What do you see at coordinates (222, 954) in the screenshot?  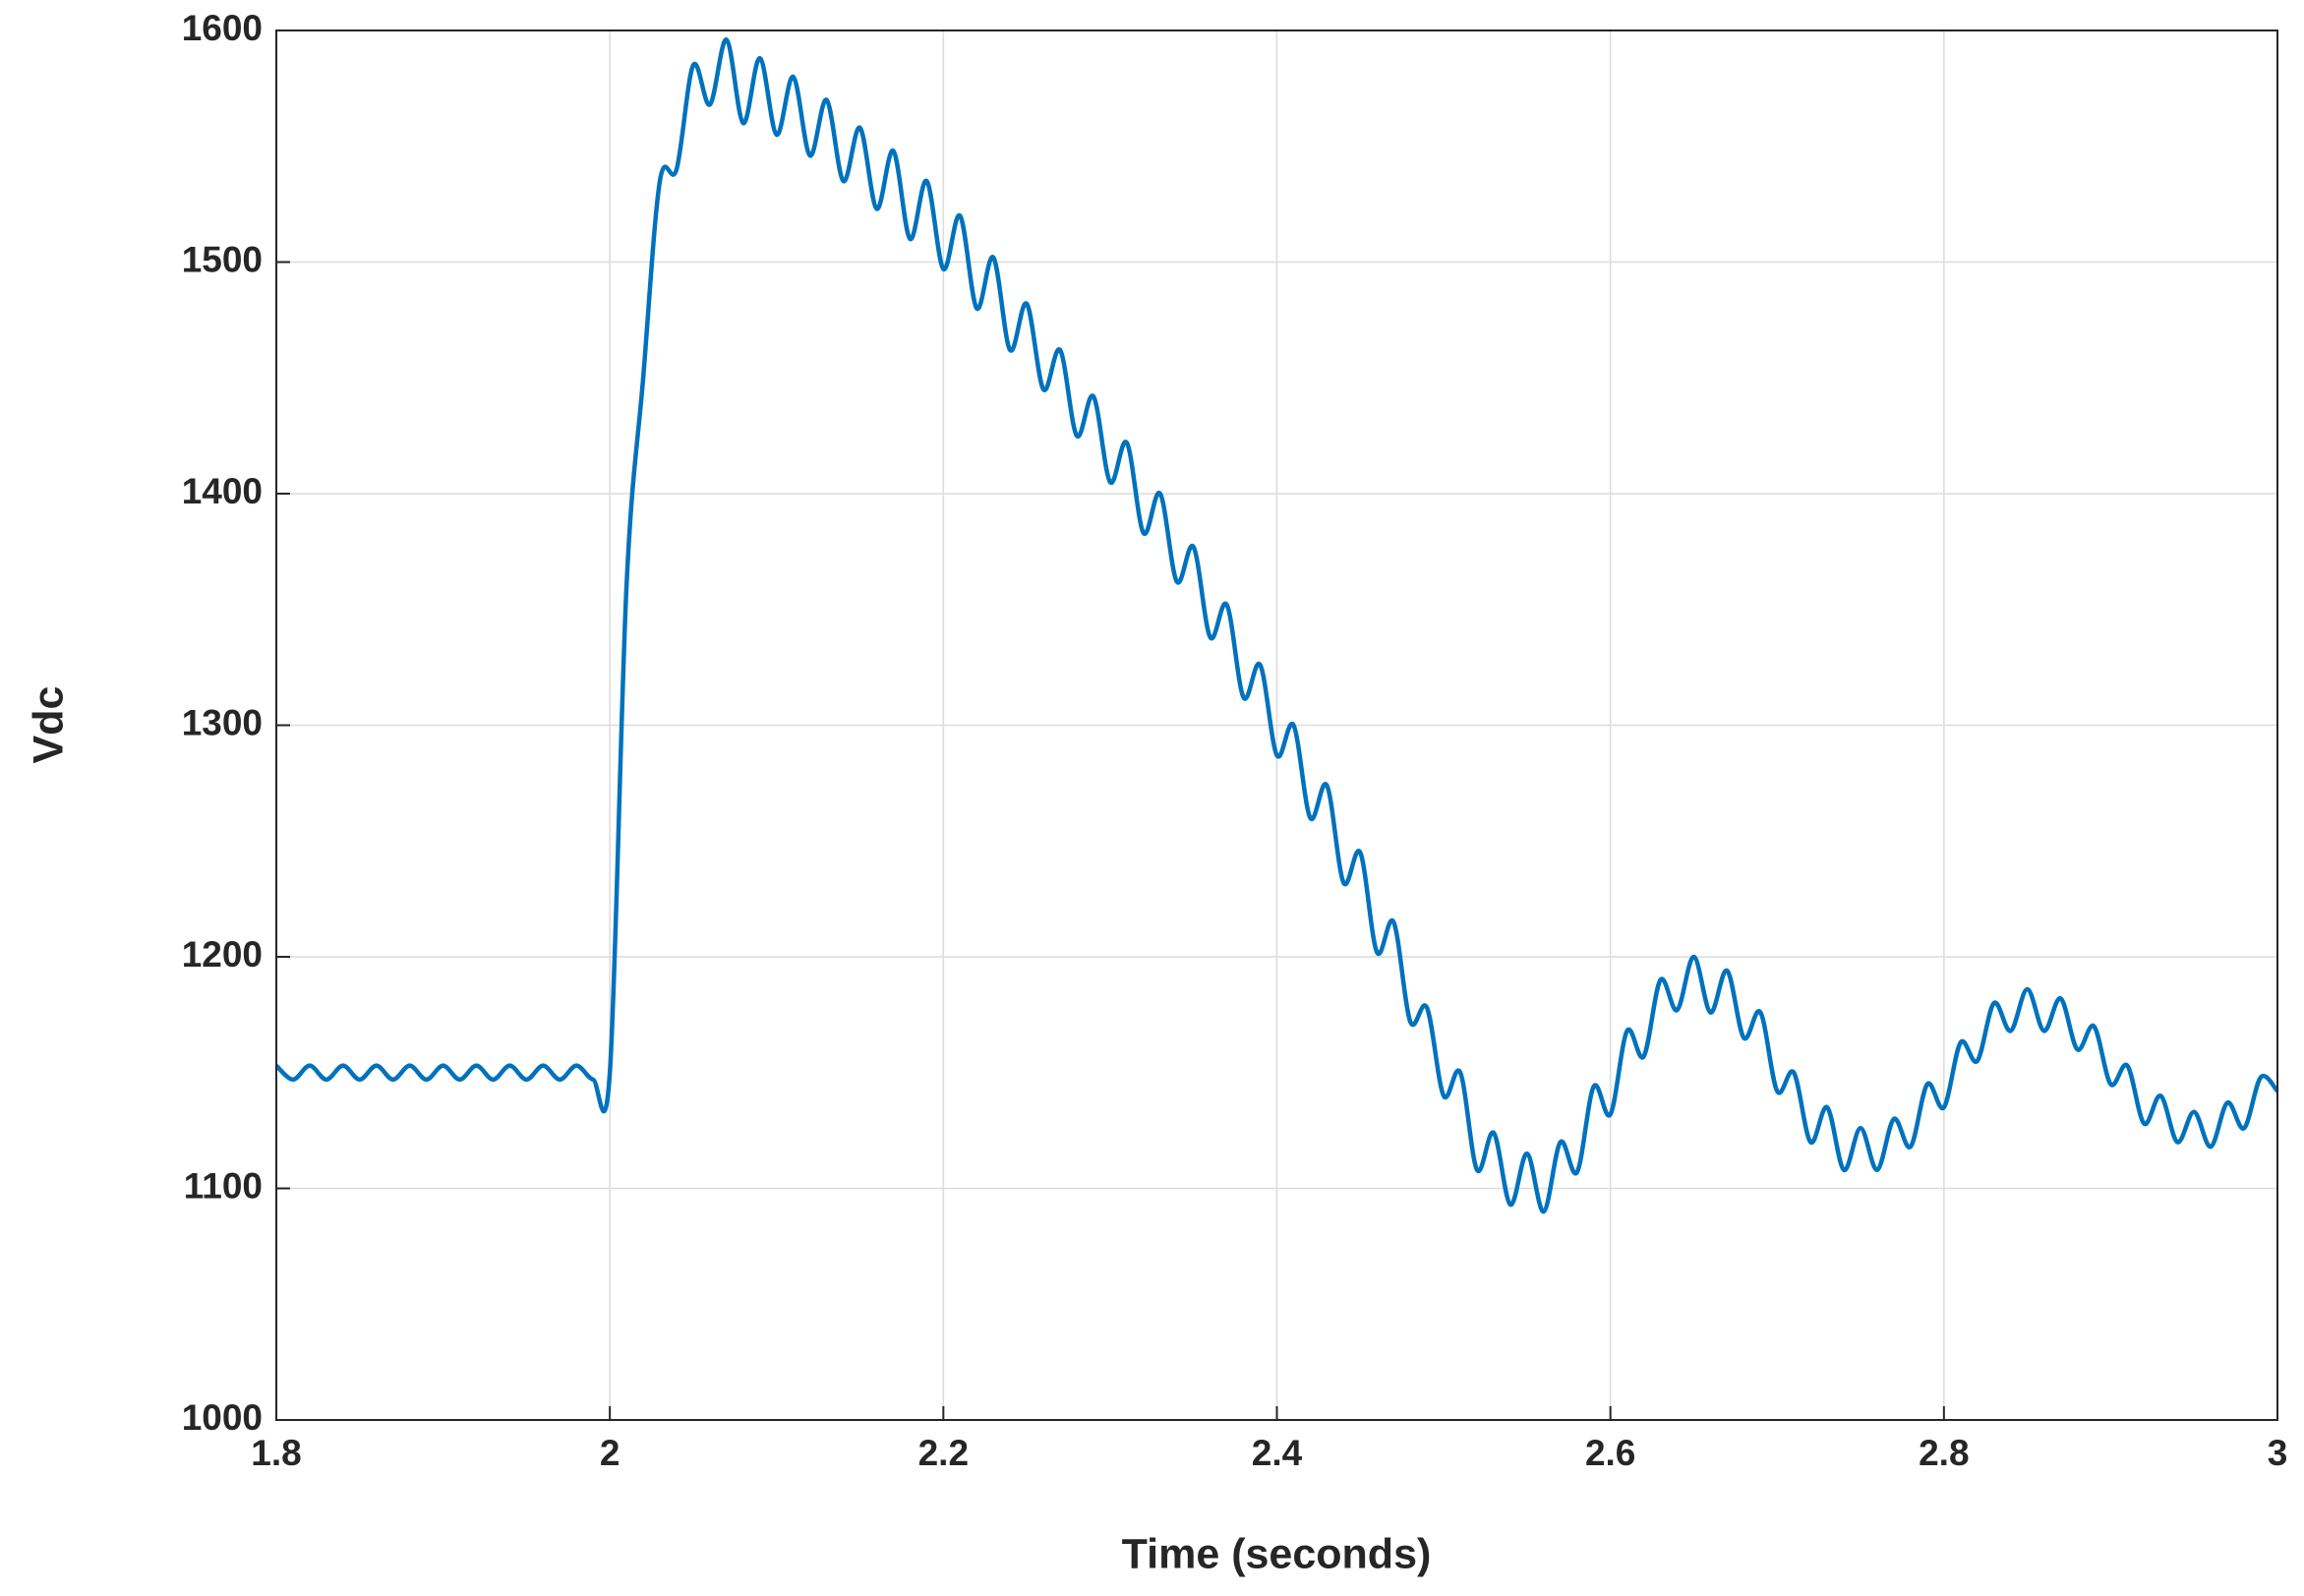 I see `y-tick-label: 1200` at bounding box center [222, 954].